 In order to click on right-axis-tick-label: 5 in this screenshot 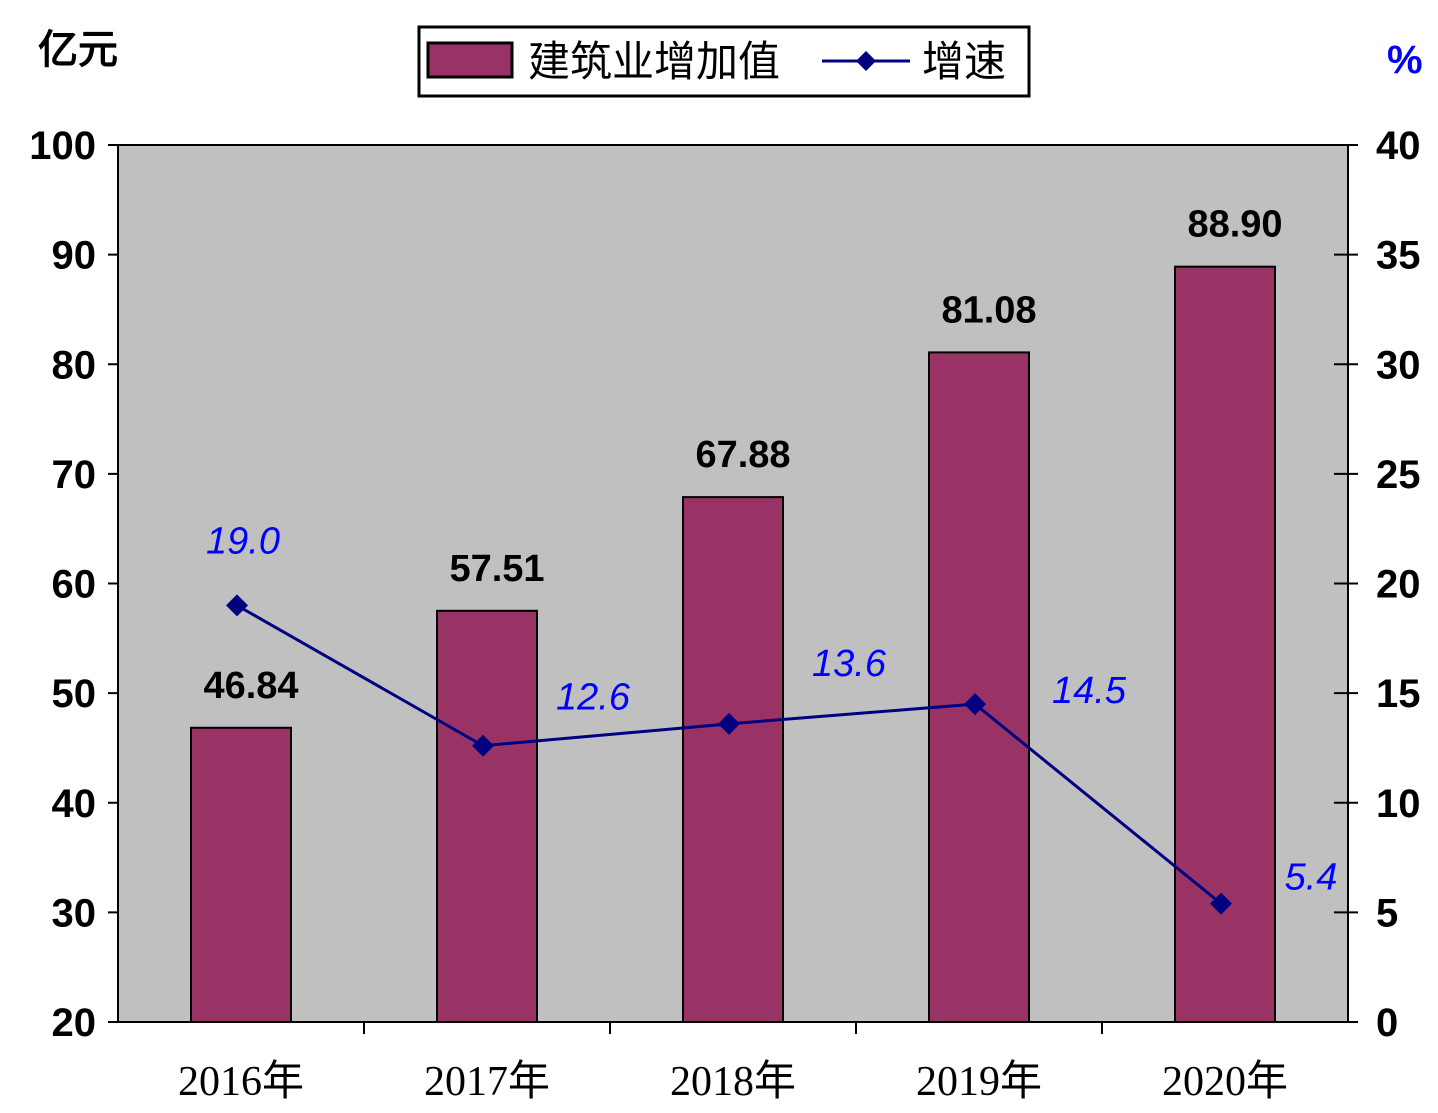, I will do `click(1387, 913)`.